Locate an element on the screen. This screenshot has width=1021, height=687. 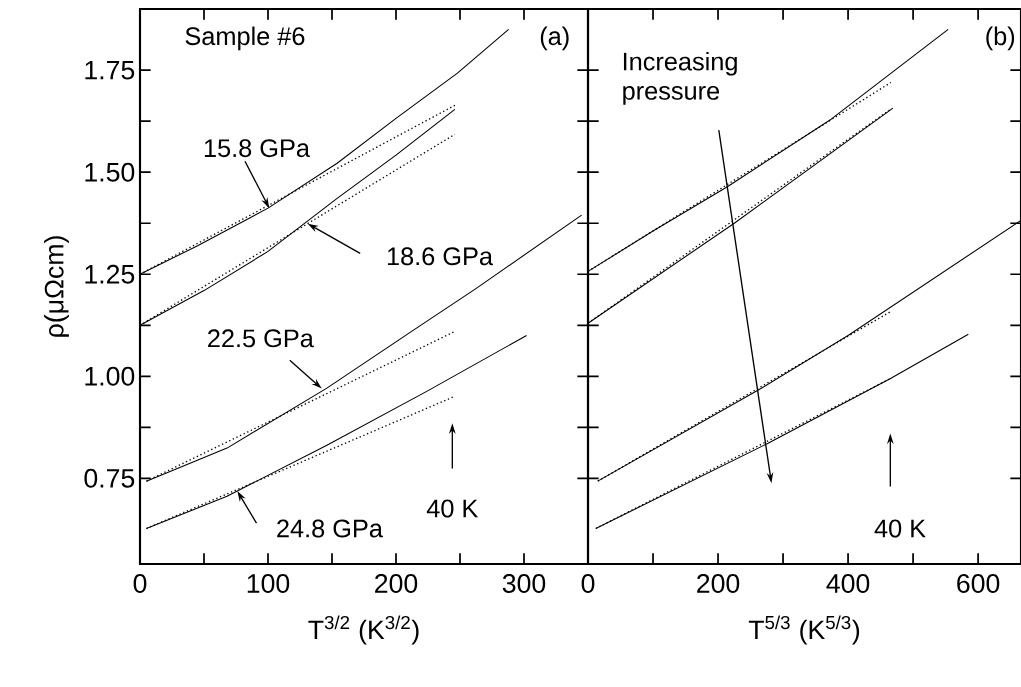
x-tick-label: 300 is located at coordinates (524, 583).